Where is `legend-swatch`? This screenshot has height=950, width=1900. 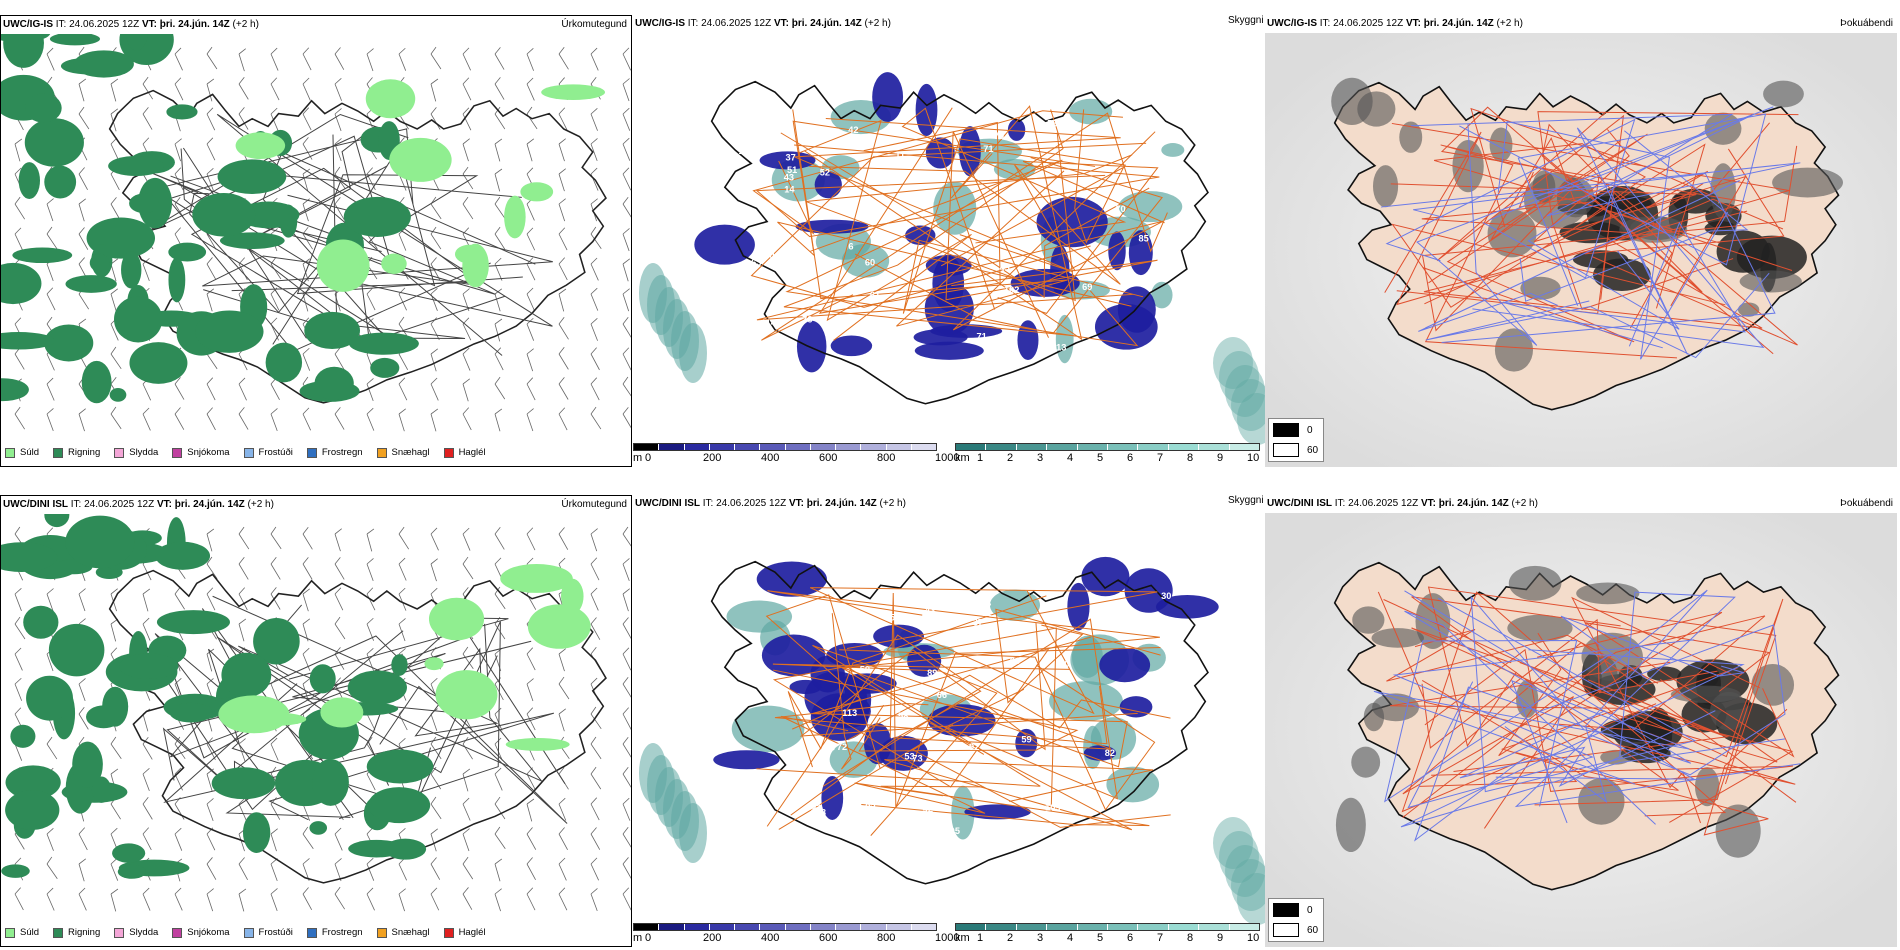 legend-swatch is located at coordinates (10, 452).